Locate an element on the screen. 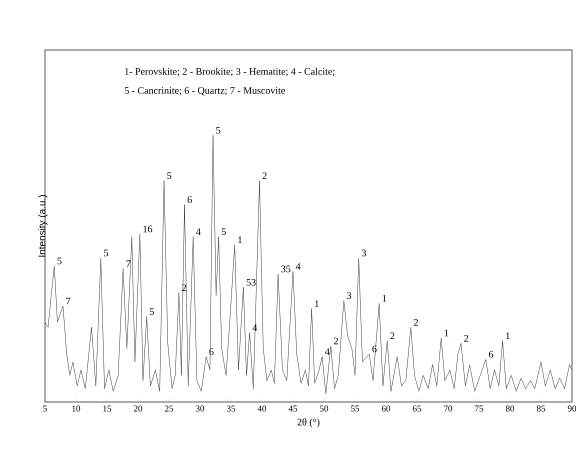 The width and height of the screenshot is (576, 450). x-tick-label: 75 is located at coordinates (479, 409).